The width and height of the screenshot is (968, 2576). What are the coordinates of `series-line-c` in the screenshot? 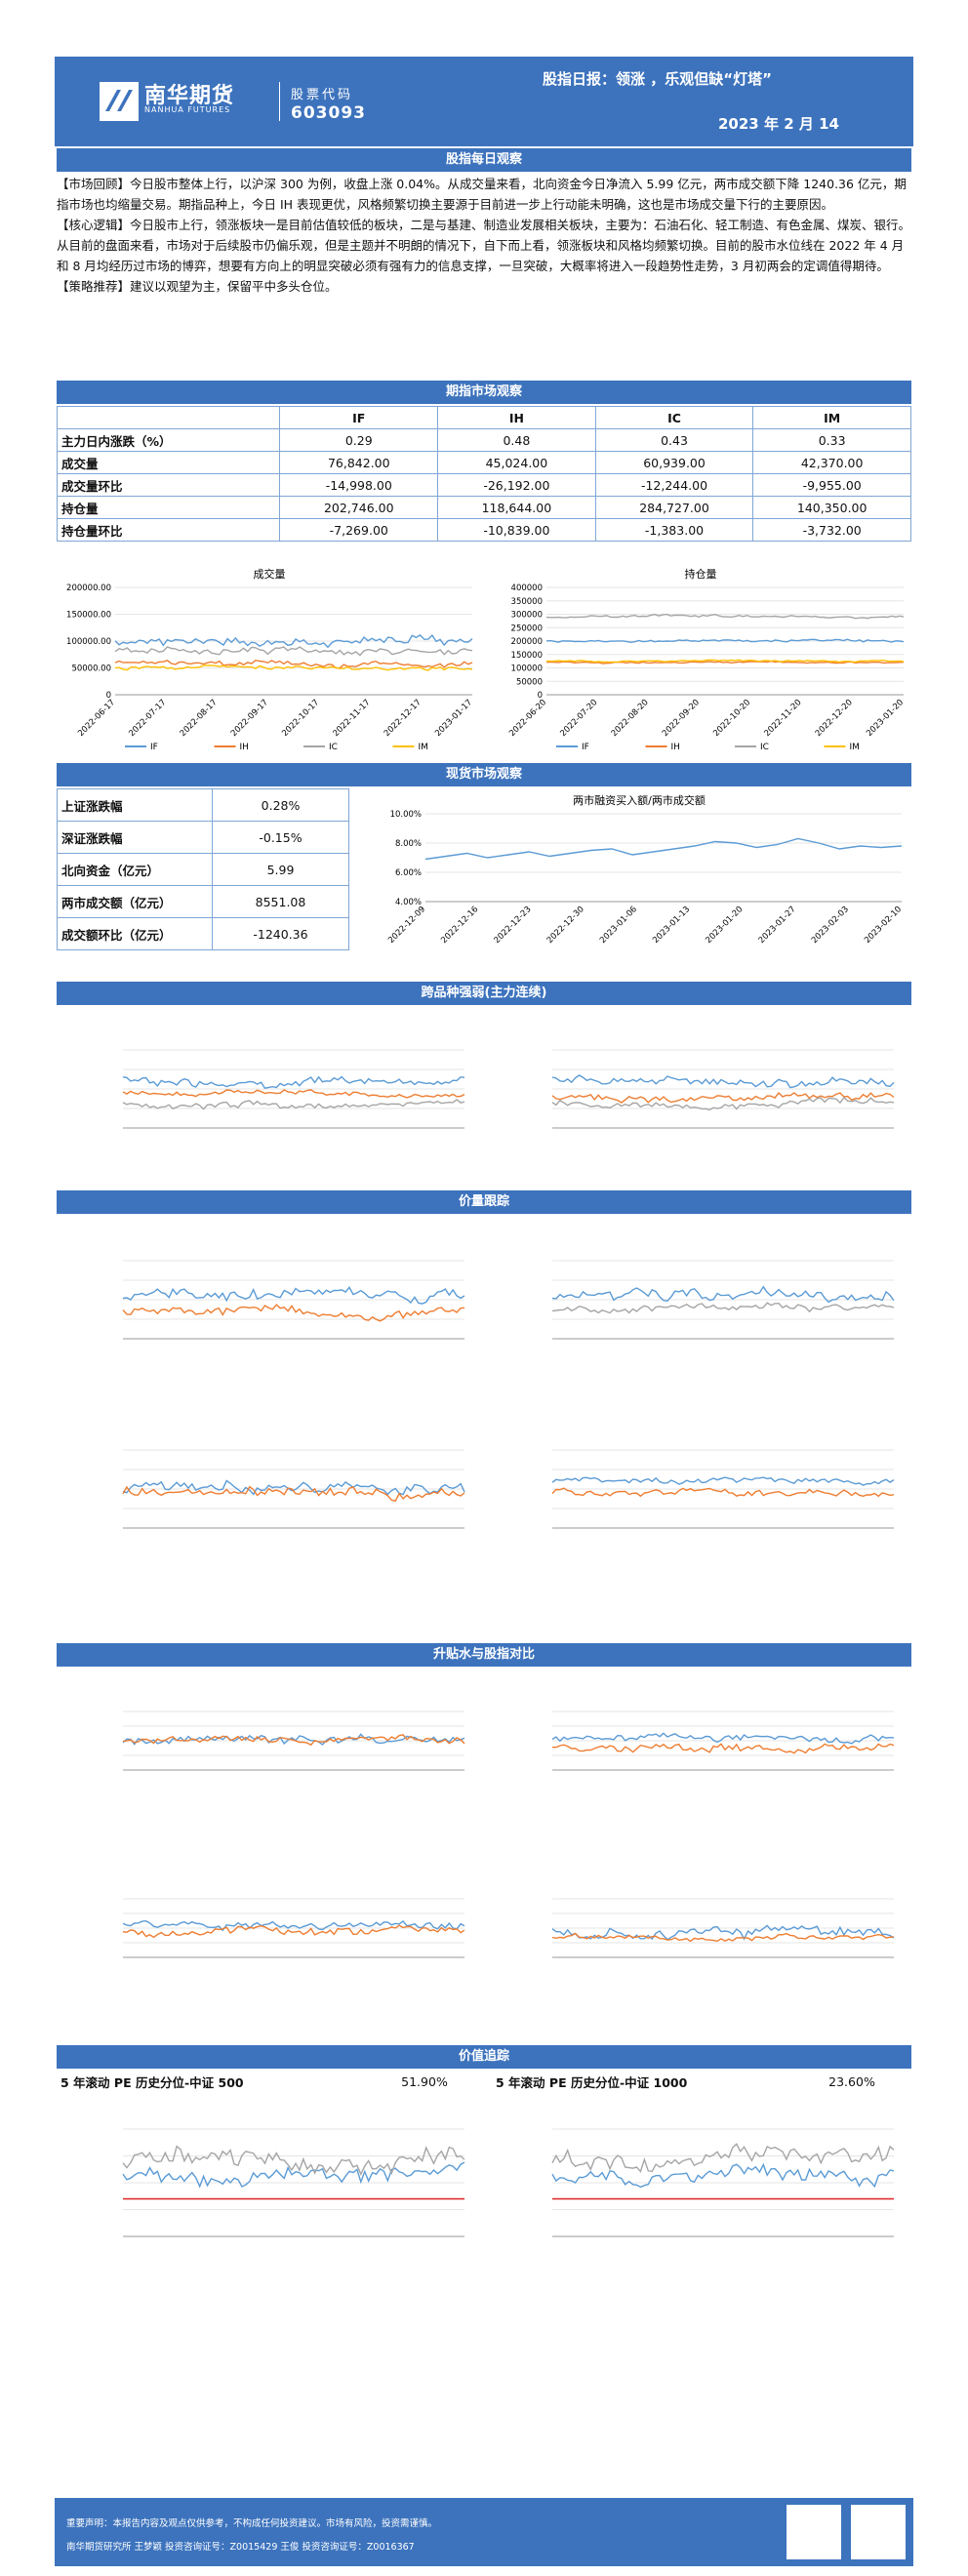 It's located at (293, 1104).